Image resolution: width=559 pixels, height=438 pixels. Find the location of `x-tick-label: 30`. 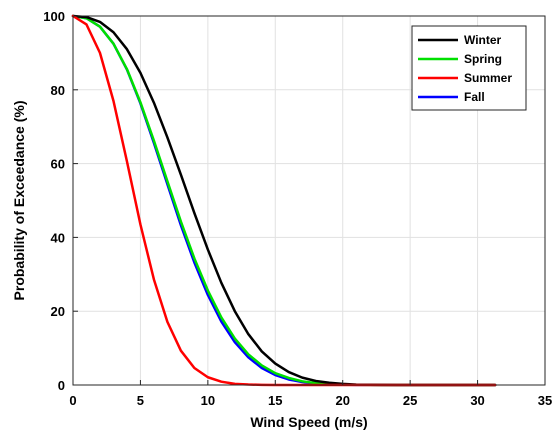

x-tick-label: 30 is located at coordinates (477, 400).